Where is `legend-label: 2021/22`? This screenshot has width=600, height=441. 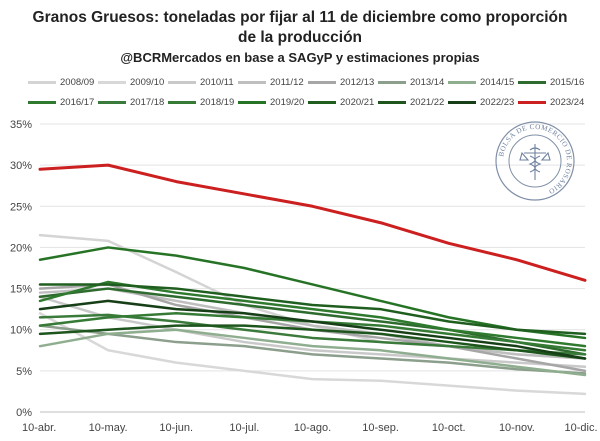 legend-label: 2021/22 is located at coordinates (427, 102).